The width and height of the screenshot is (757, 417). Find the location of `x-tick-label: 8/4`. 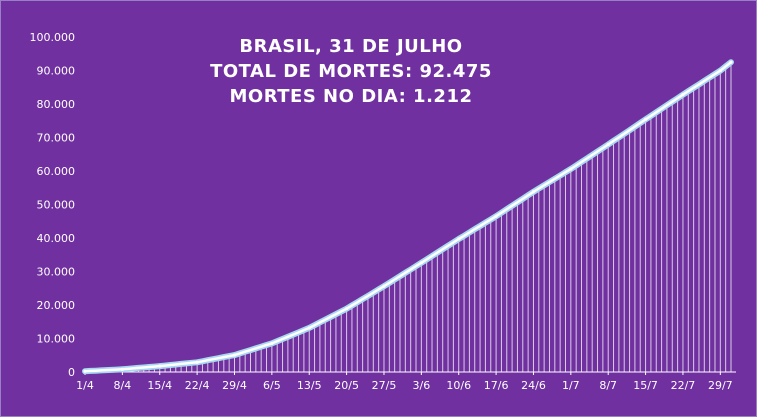

x-tick-label: 8/4 is located at coordinates (123, 385).